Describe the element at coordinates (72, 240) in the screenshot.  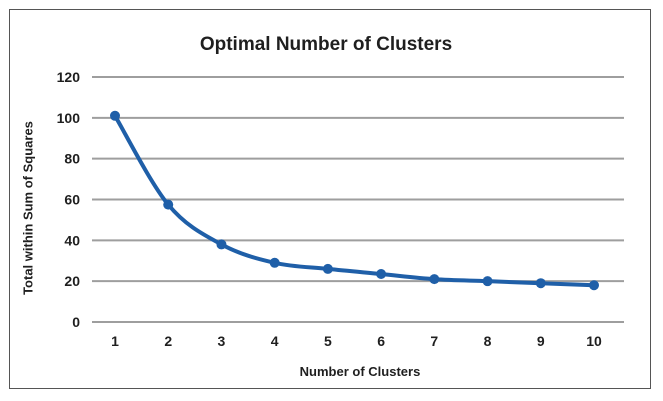
I see `y-tick-label: 40` at that location.